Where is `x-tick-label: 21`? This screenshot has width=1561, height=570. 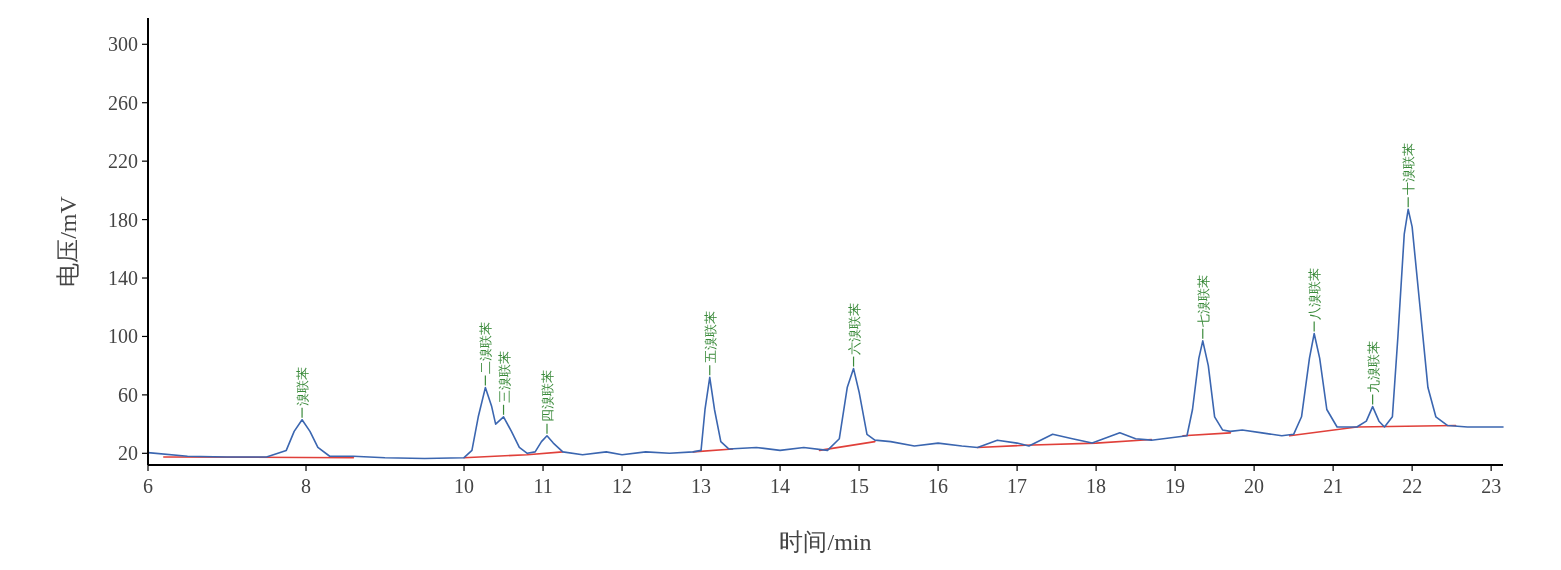 x-tick-label: 21 is located at coordinates (1333, 486).